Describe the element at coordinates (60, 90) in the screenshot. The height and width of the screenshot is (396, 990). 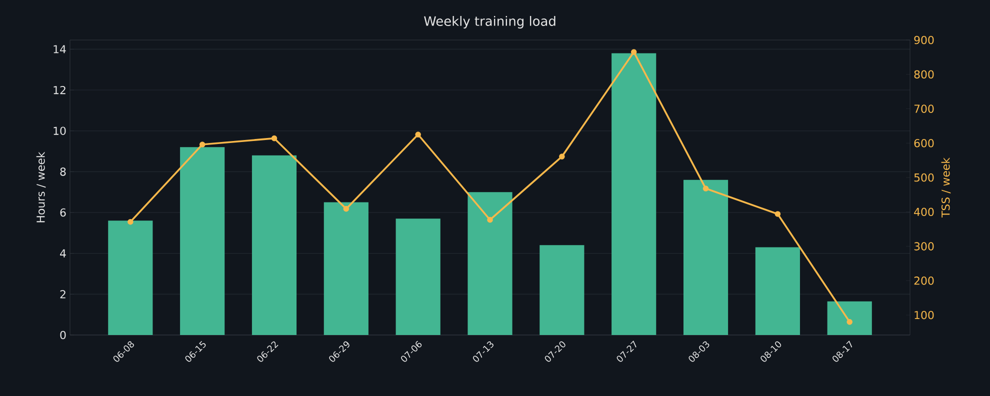
I see `y-tick-label: 12` at that location.